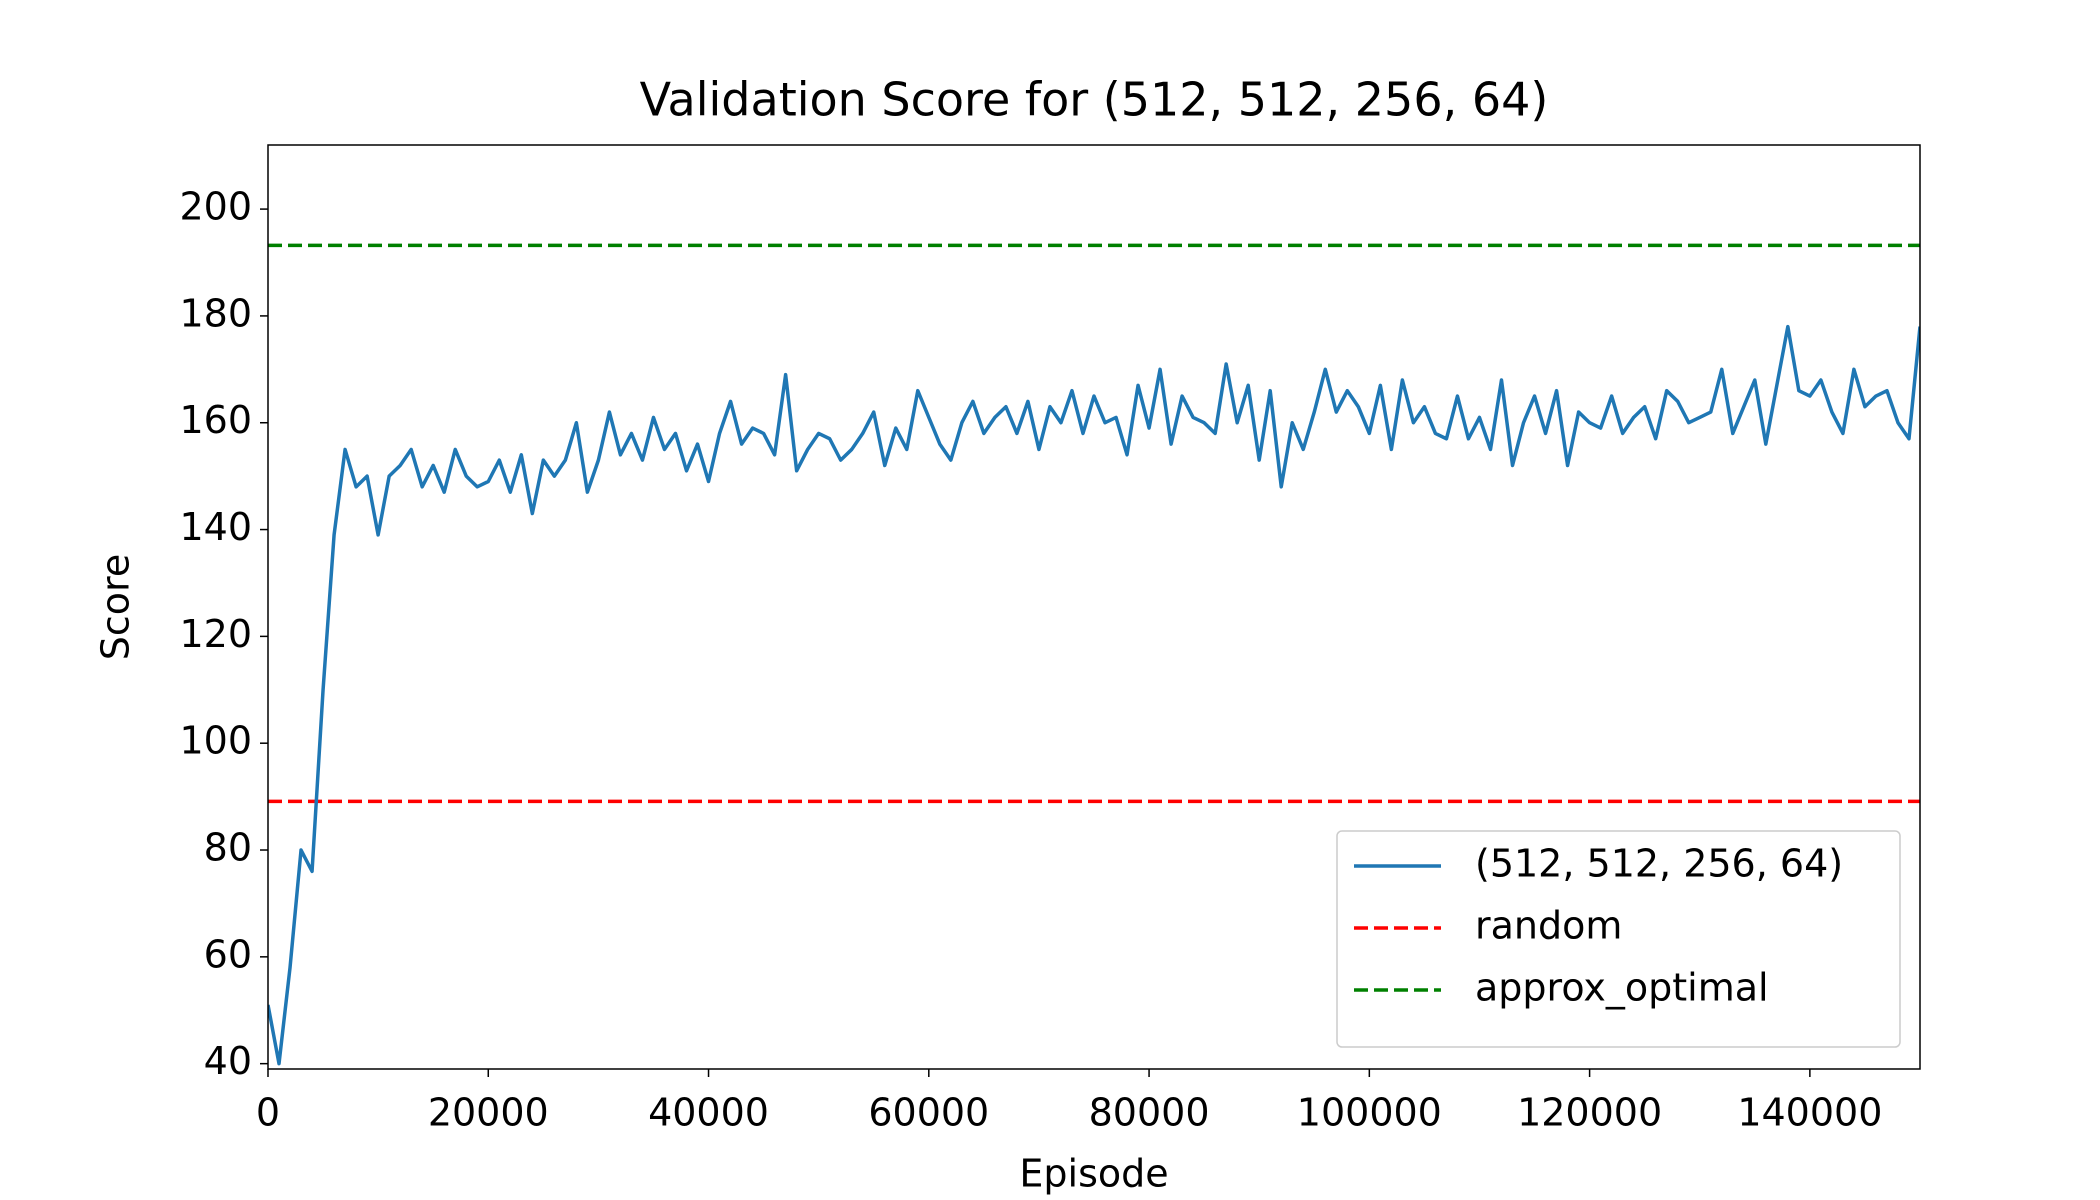  What do you see at coordinates (215, 741) in the screenshot?
I see `y-tick-label: 100` at bounding box center [215, 741].